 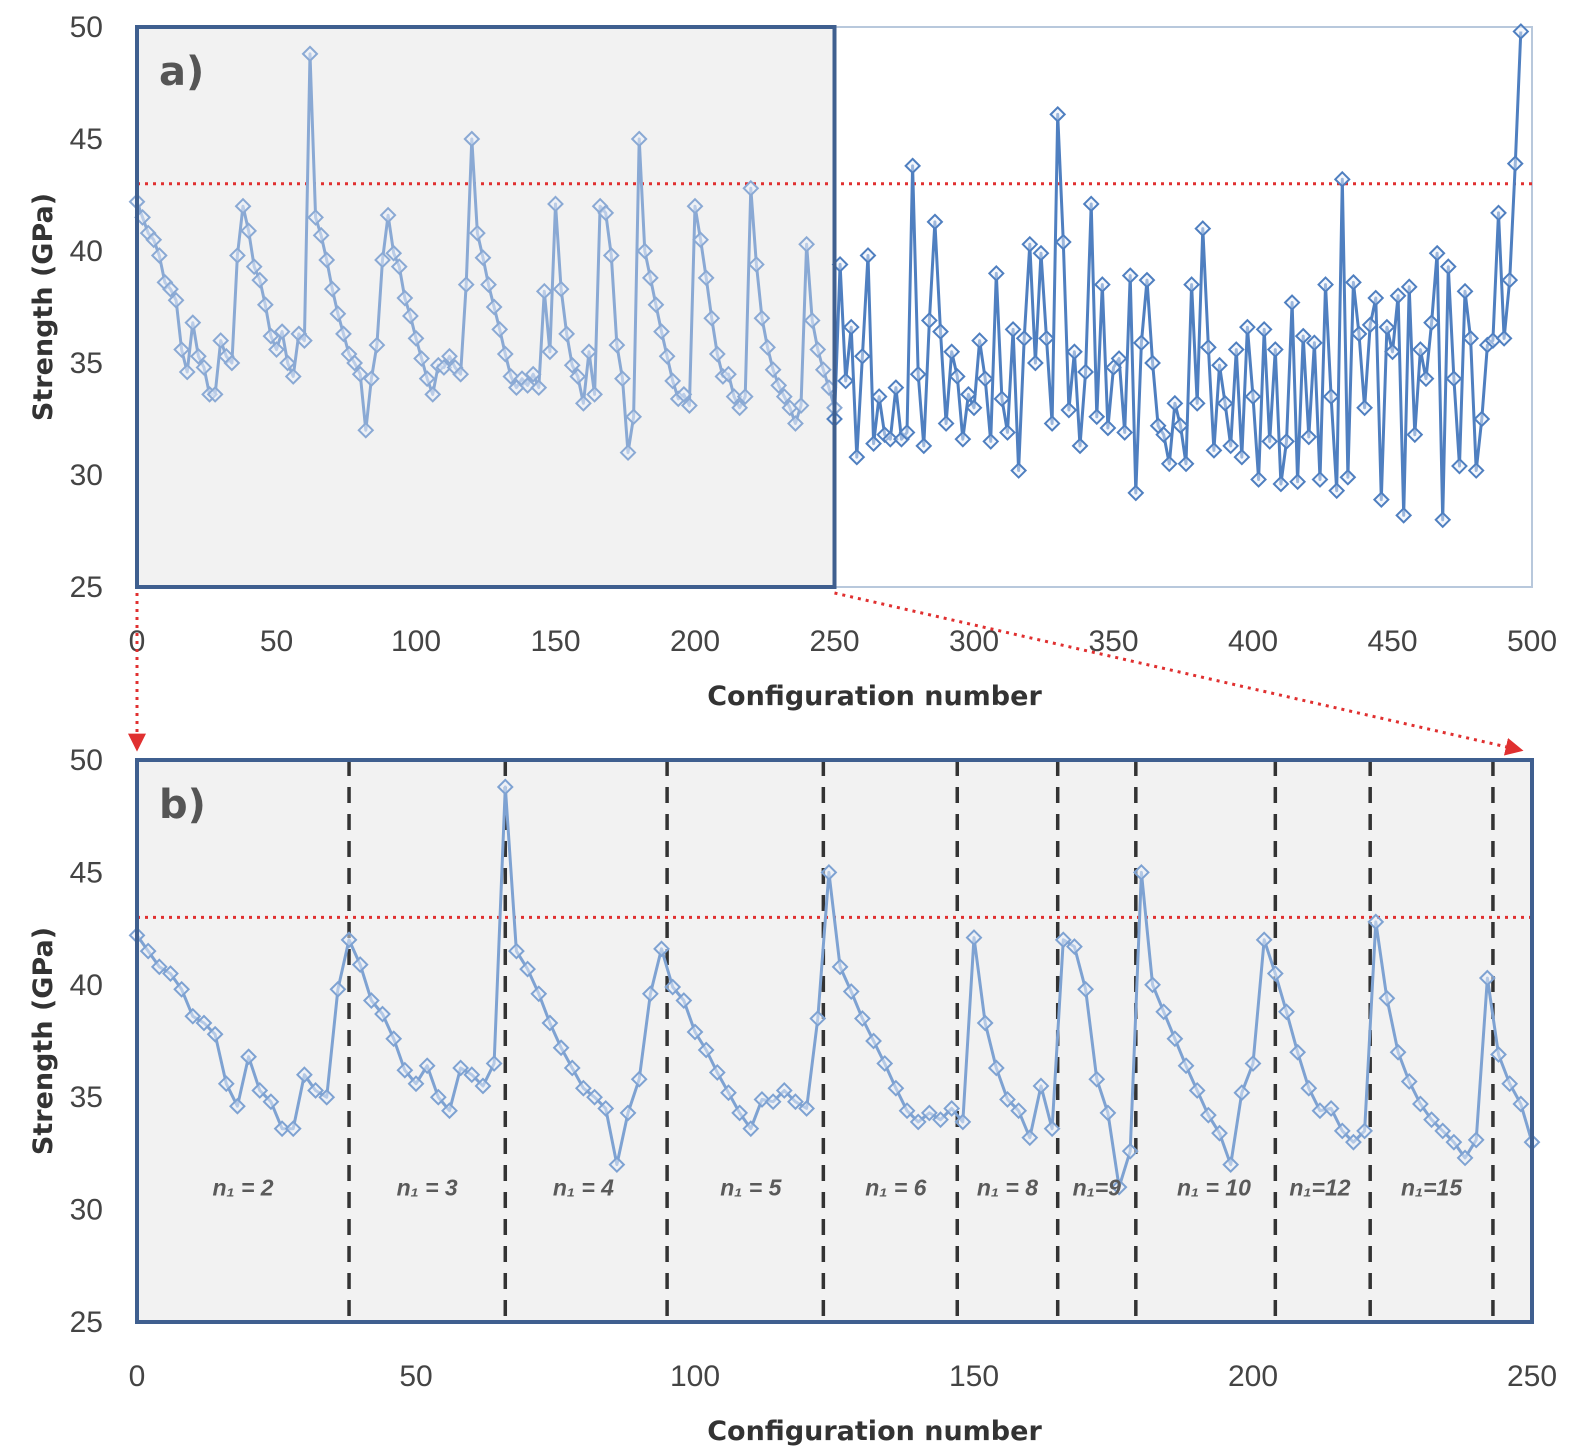 What do you see at coordinates (874, 1431) in the screenshot?
I see `panel-b-x-axis-title: Configuration number` at bounding box center [874, 1431].